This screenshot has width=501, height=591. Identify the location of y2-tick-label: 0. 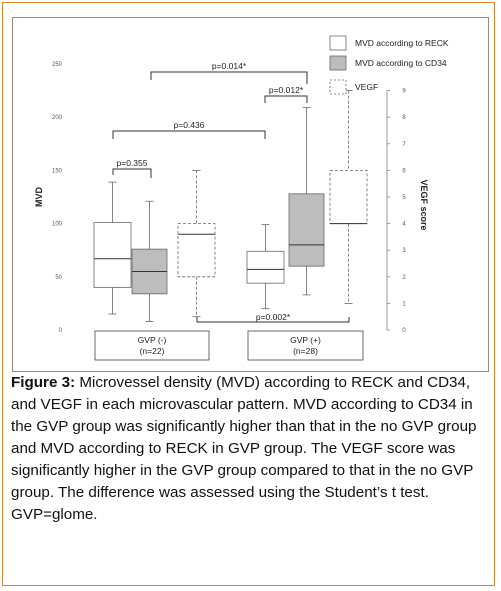
(404, 331).